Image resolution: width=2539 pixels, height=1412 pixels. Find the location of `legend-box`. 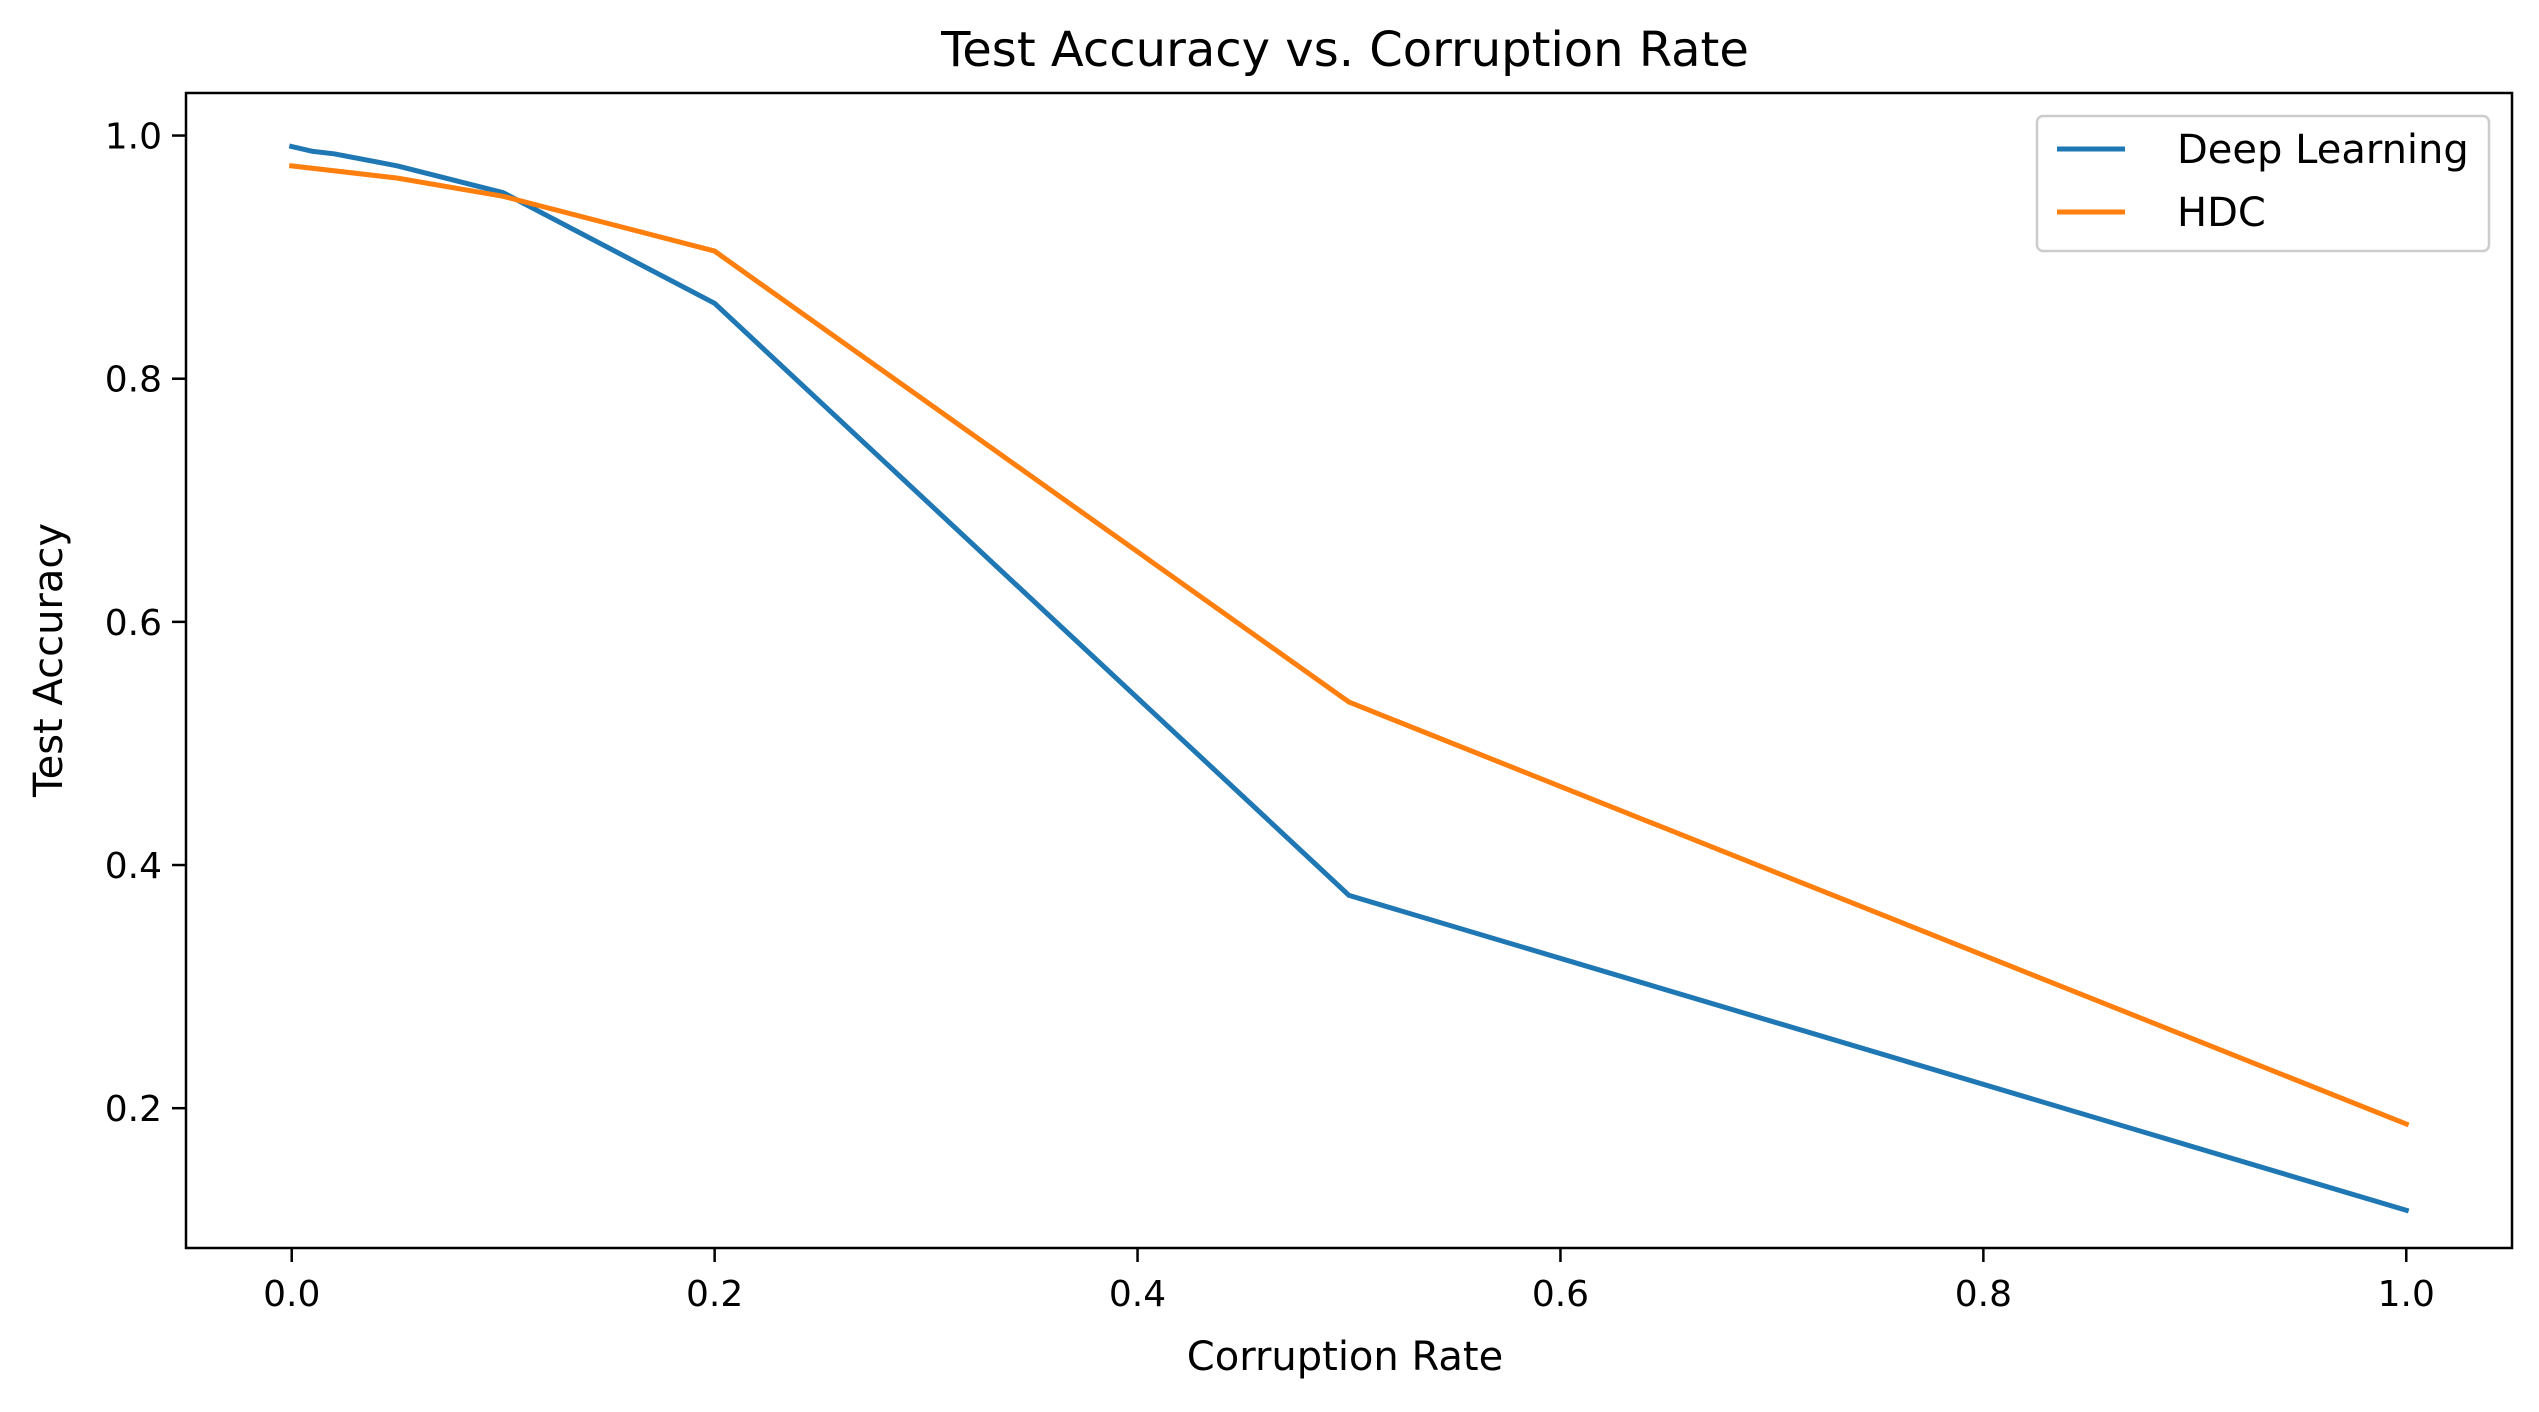

legend-box is located at coordinates (2263, 183).